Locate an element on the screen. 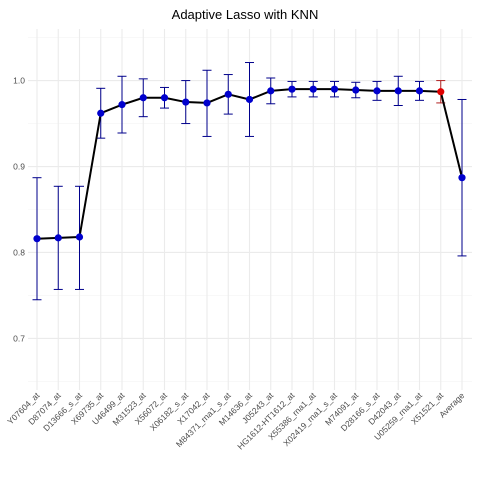 This screenshot has height=480, width=480. chart-title: Adaptive Lasso with KNN is located at coordinates (245, 14).